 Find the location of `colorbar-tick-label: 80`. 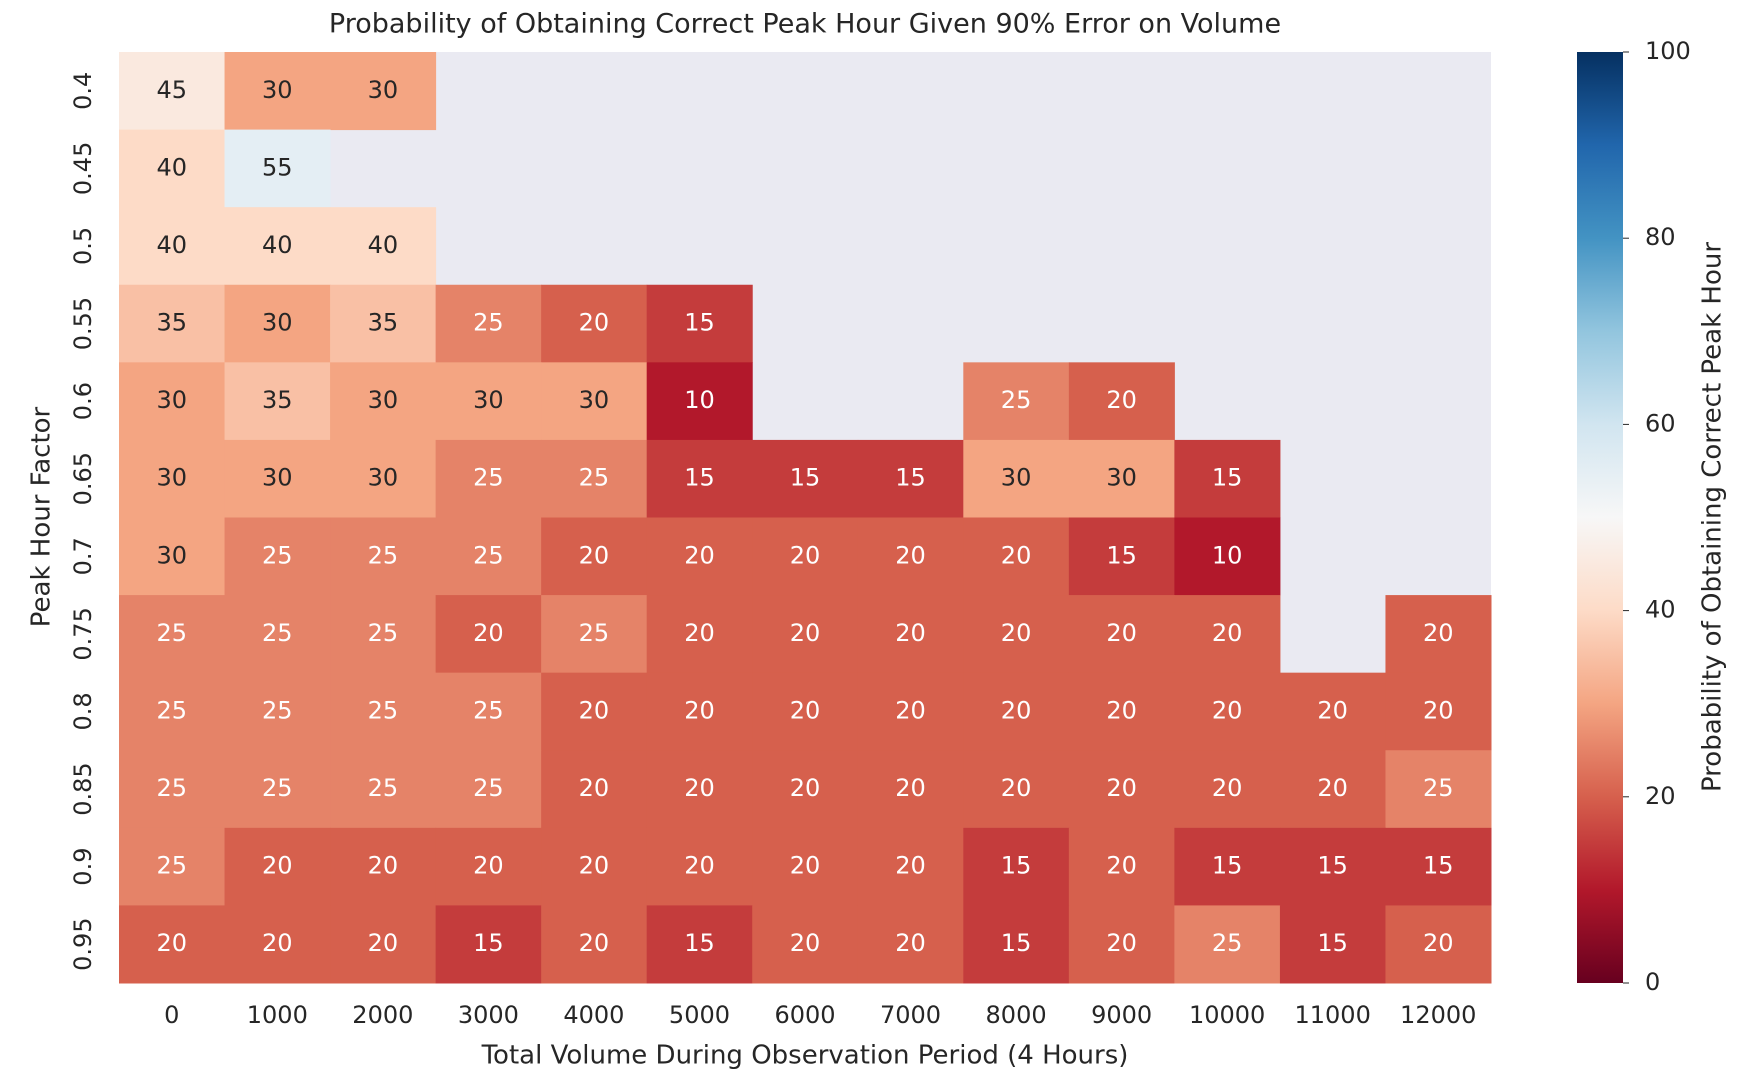

colorbar-tick-label: 80 is located at coordinates (1660, 237).